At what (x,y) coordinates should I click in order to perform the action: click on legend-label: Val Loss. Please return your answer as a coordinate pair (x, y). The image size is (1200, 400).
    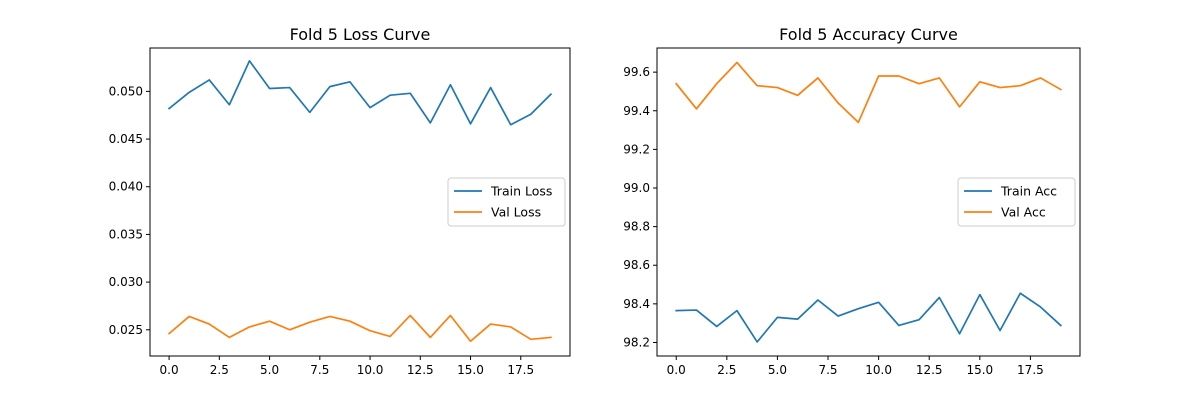
    Looking at the image, I should click on (516, 212).